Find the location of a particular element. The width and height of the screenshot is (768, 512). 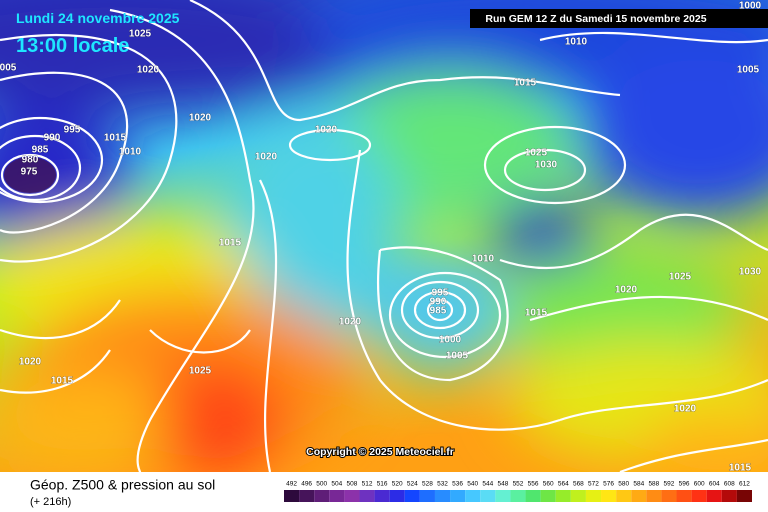

colorbar-label: 596 is located at coordinates (684, 484).